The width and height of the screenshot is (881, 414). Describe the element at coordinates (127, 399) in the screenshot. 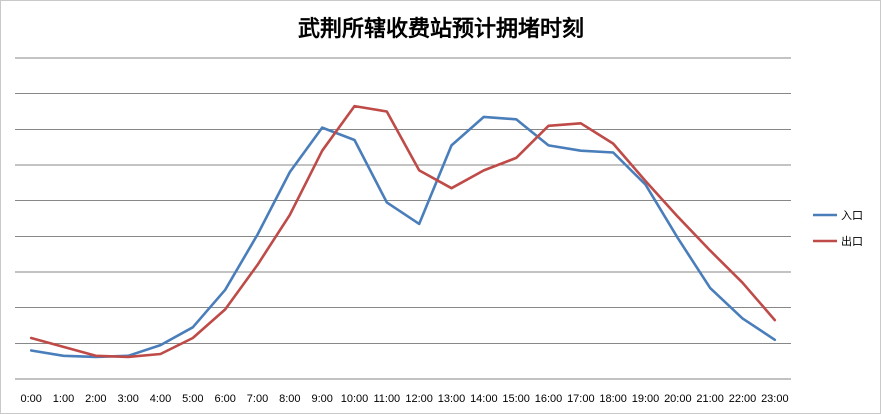

I see `x-tick-label: 3:00` at that location.